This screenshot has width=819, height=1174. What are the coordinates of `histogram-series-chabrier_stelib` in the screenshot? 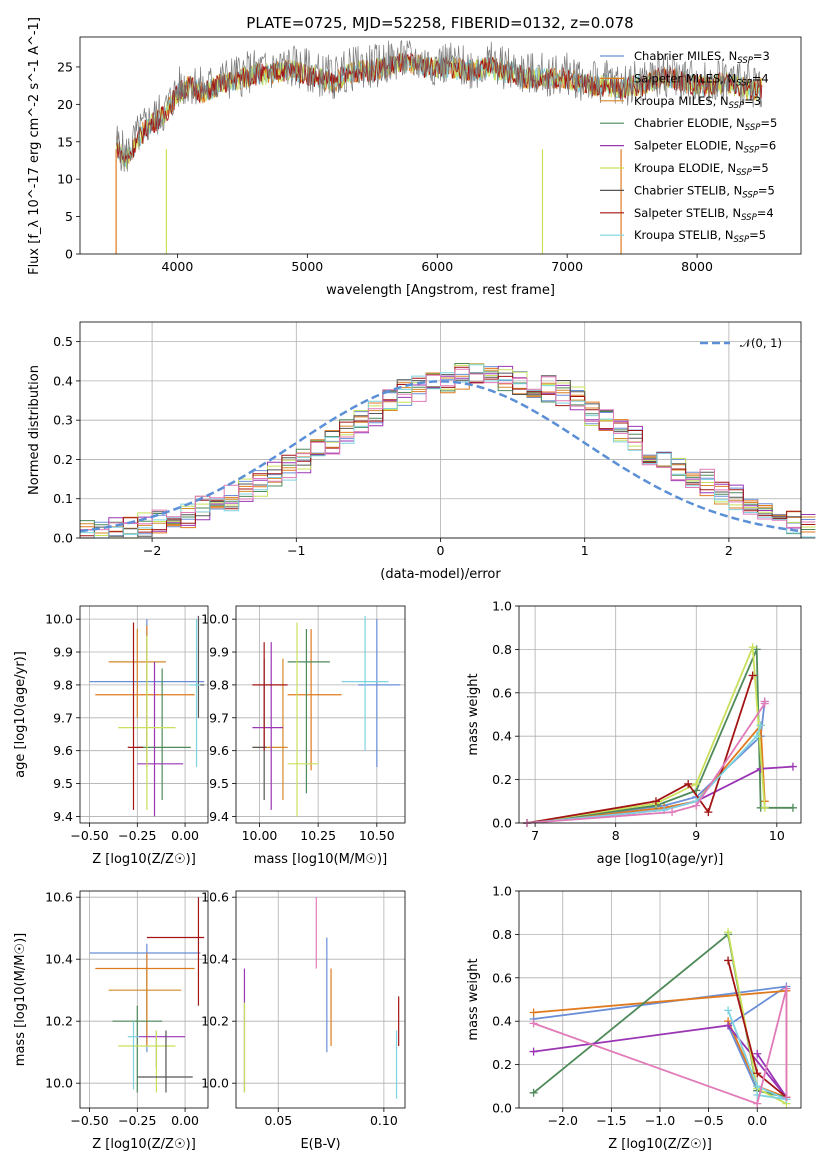 It's located at (448, 455).